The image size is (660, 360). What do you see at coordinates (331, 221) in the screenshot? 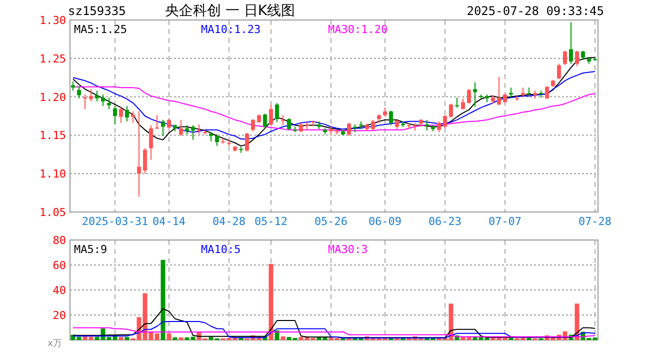
I see `x-tick-label: 05-26` at bounding box center [331, 221].